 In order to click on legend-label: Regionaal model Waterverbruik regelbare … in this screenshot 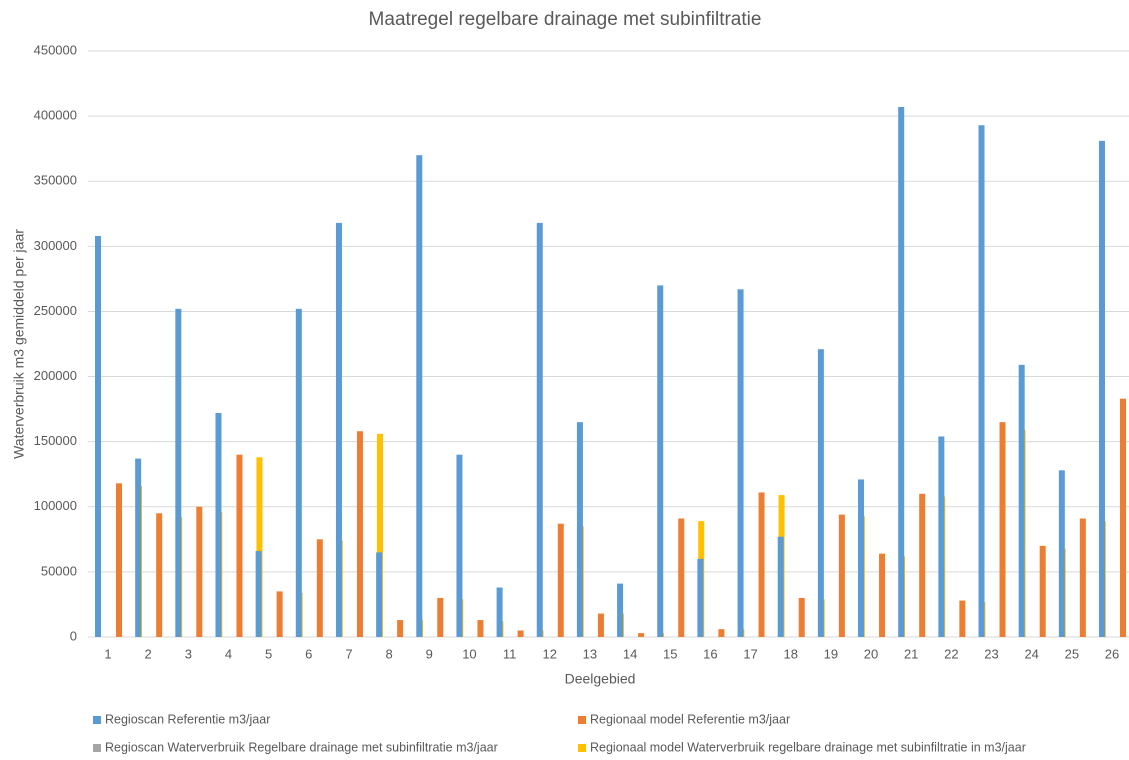, I will do `click(808, 747)`.